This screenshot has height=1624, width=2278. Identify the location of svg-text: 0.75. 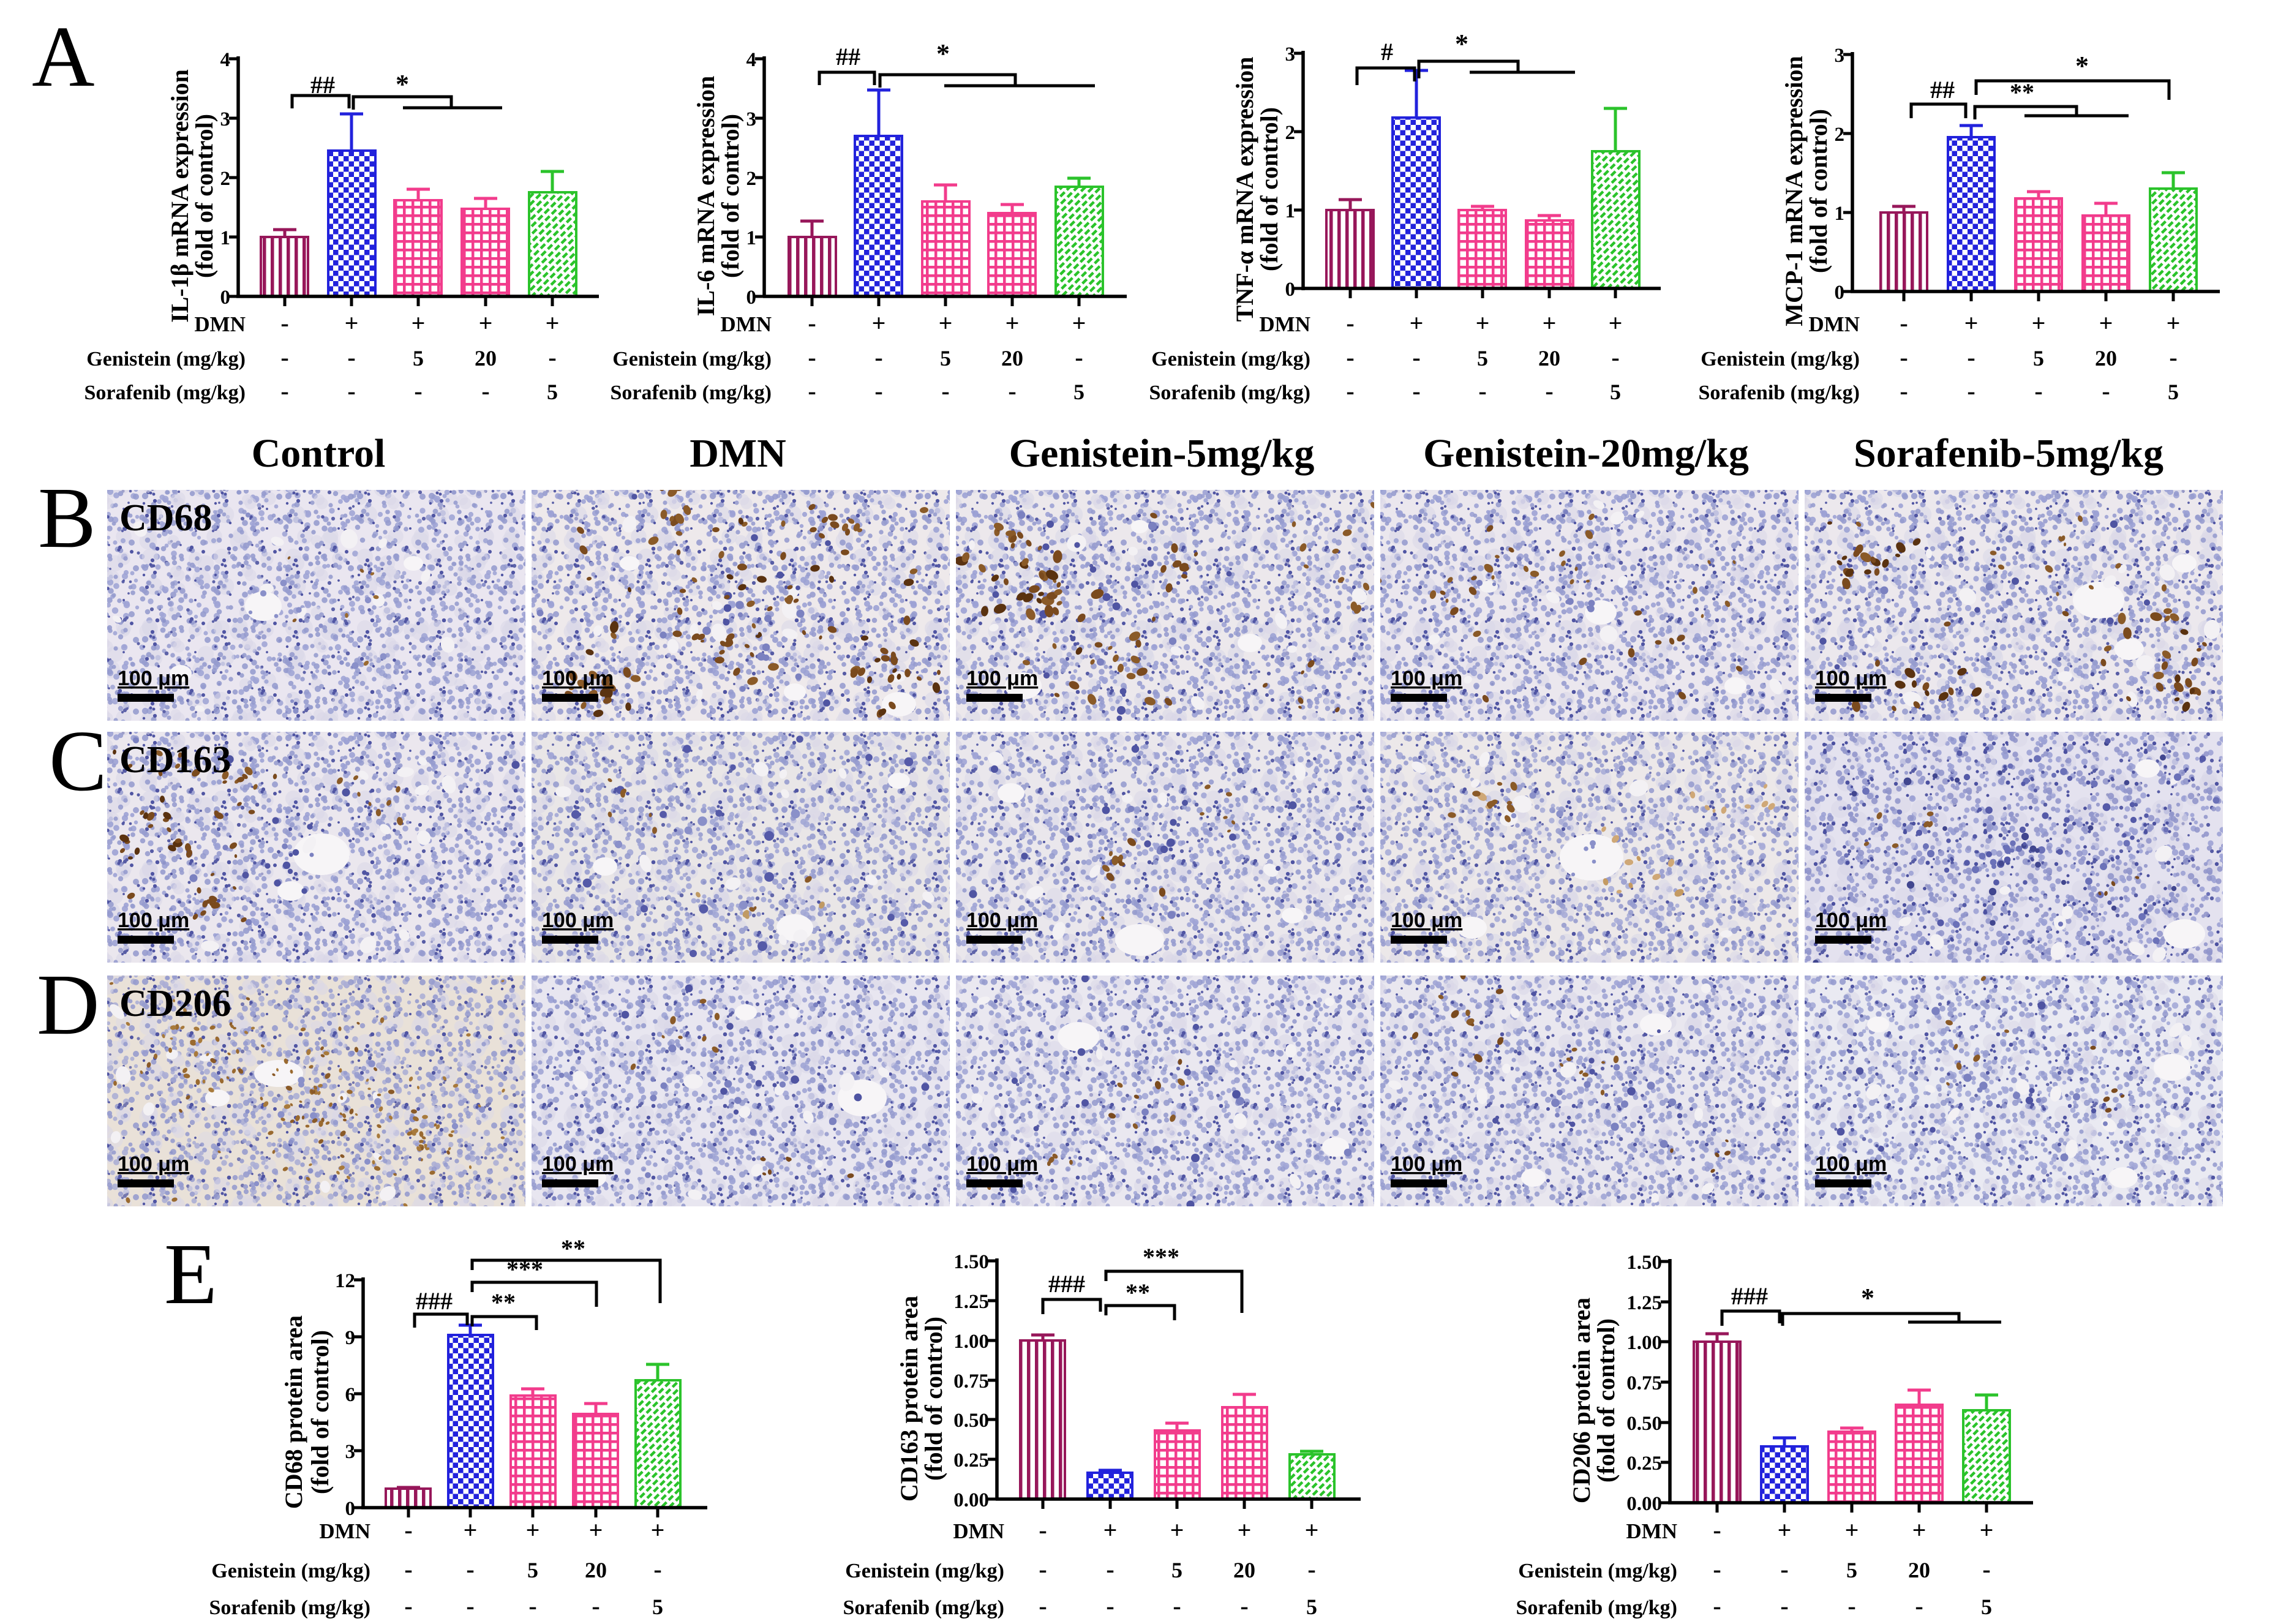
(1644, 1383).